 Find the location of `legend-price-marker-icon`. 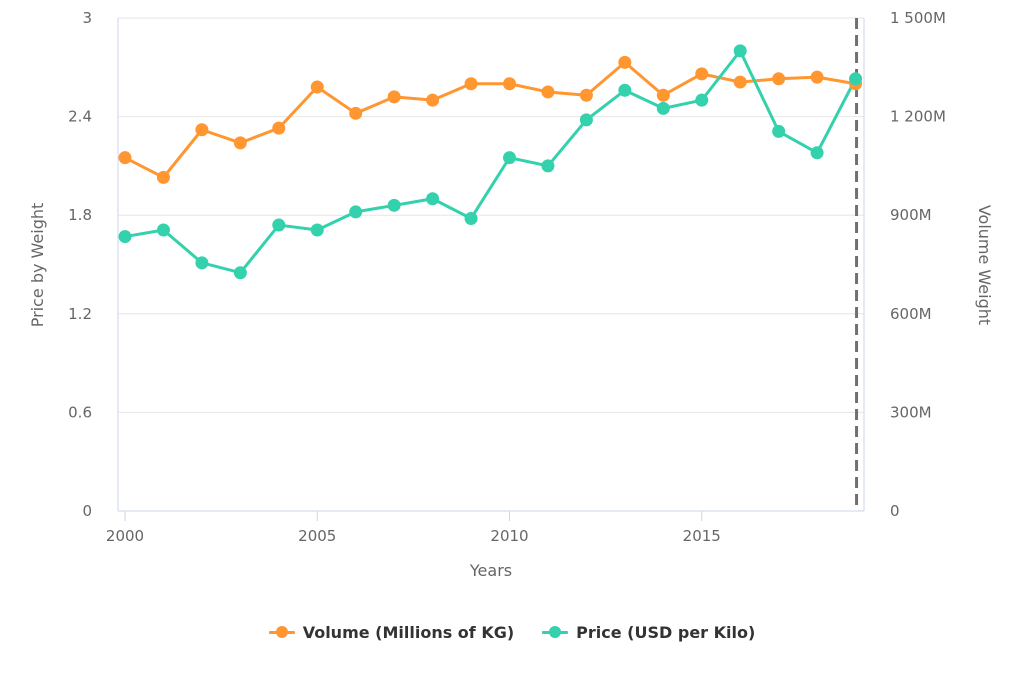

legend-price-marker-icon is located at coordinates (555, 632).